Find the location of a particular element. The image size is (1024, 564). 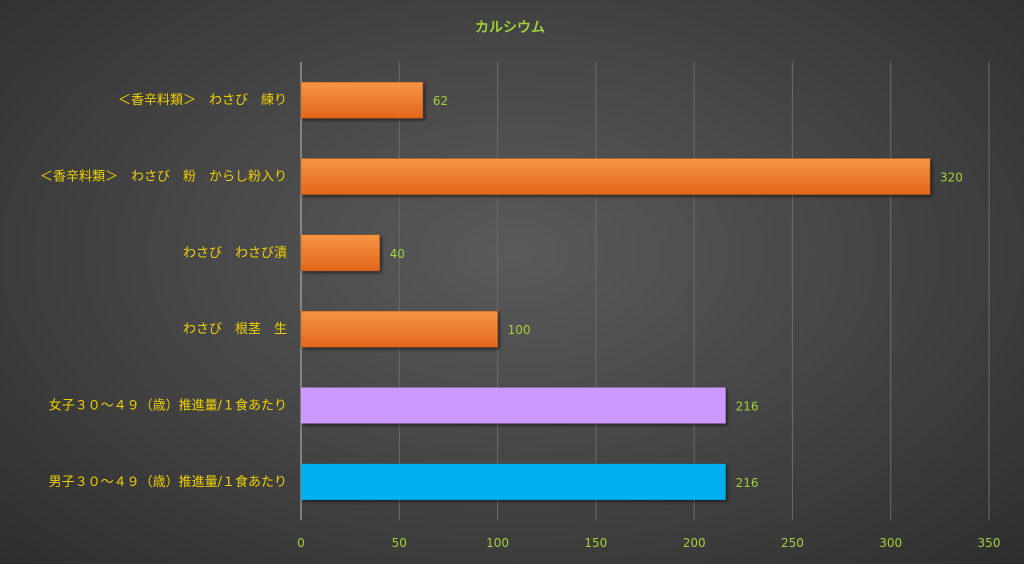

x-tick-label: 300 is located at coordinates (890, 543).